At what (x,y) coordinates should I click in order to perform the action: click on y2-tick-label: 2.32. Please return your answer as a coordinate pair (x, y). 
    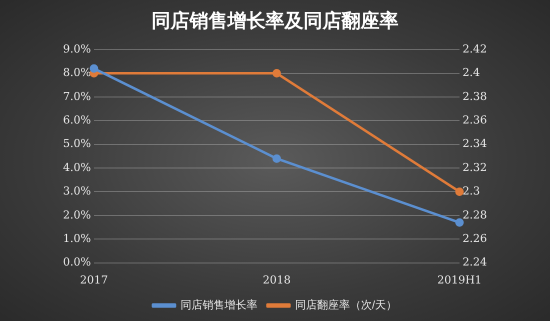
    Looking at the image, I should click on (475, 167).